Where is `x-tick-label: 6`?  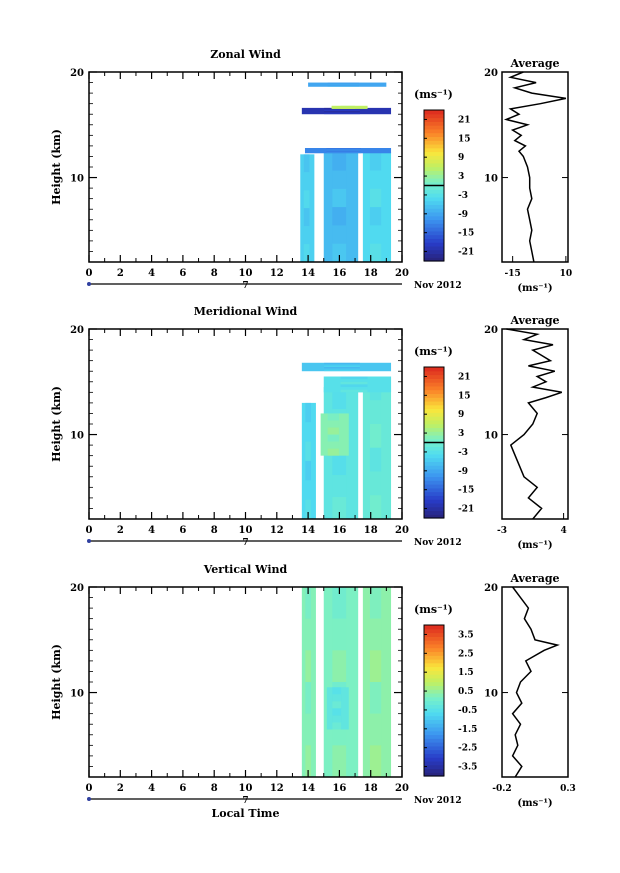 x-tick-label: 6 is located at coordinates (182, 530).